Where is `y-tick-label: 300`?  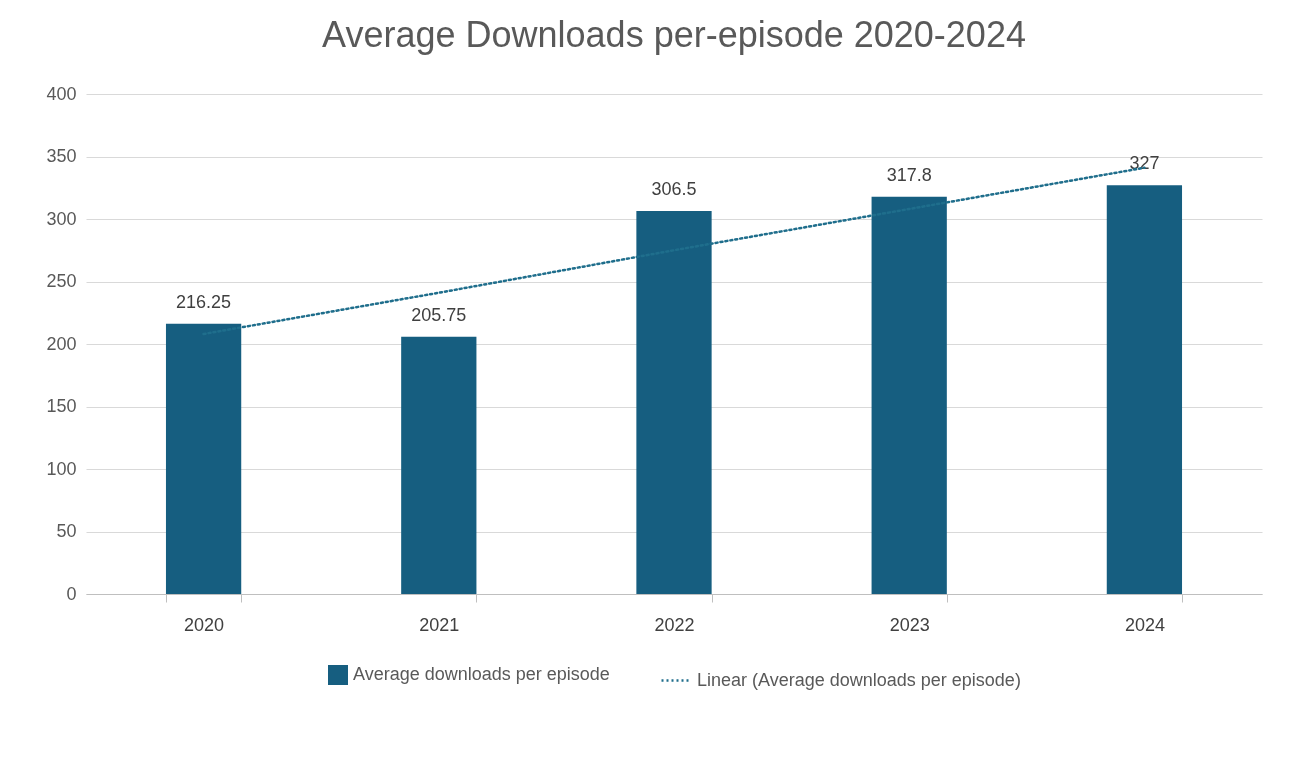 y-tick-label: 300 is located at coordinates (61, 218).